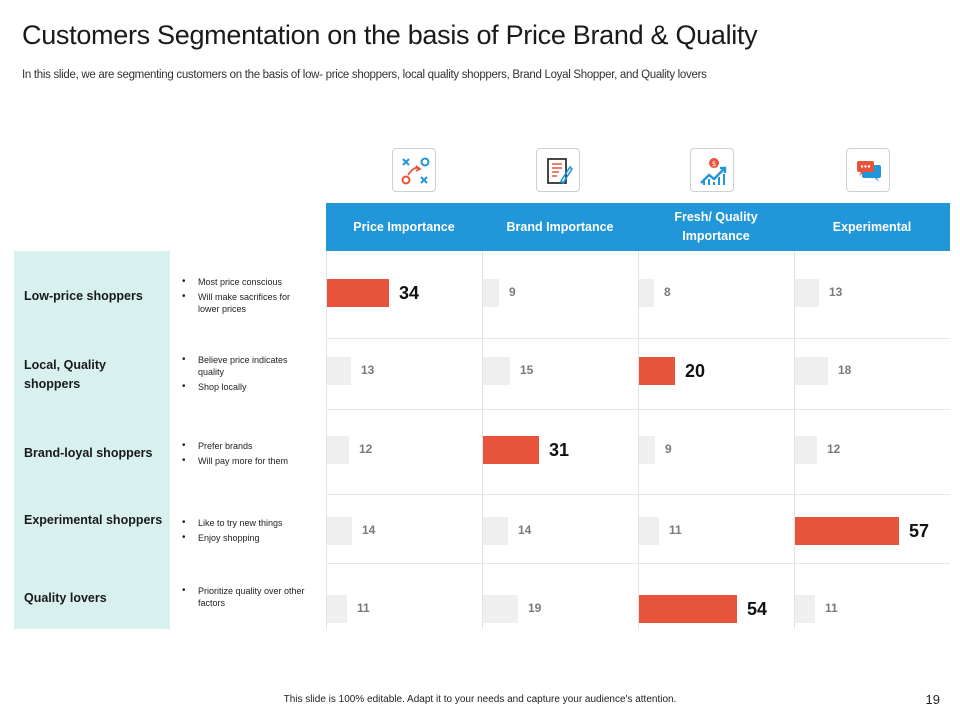 This screenshot has height=720, width=960. I want to click on value-label: 34, so click(409, 293).